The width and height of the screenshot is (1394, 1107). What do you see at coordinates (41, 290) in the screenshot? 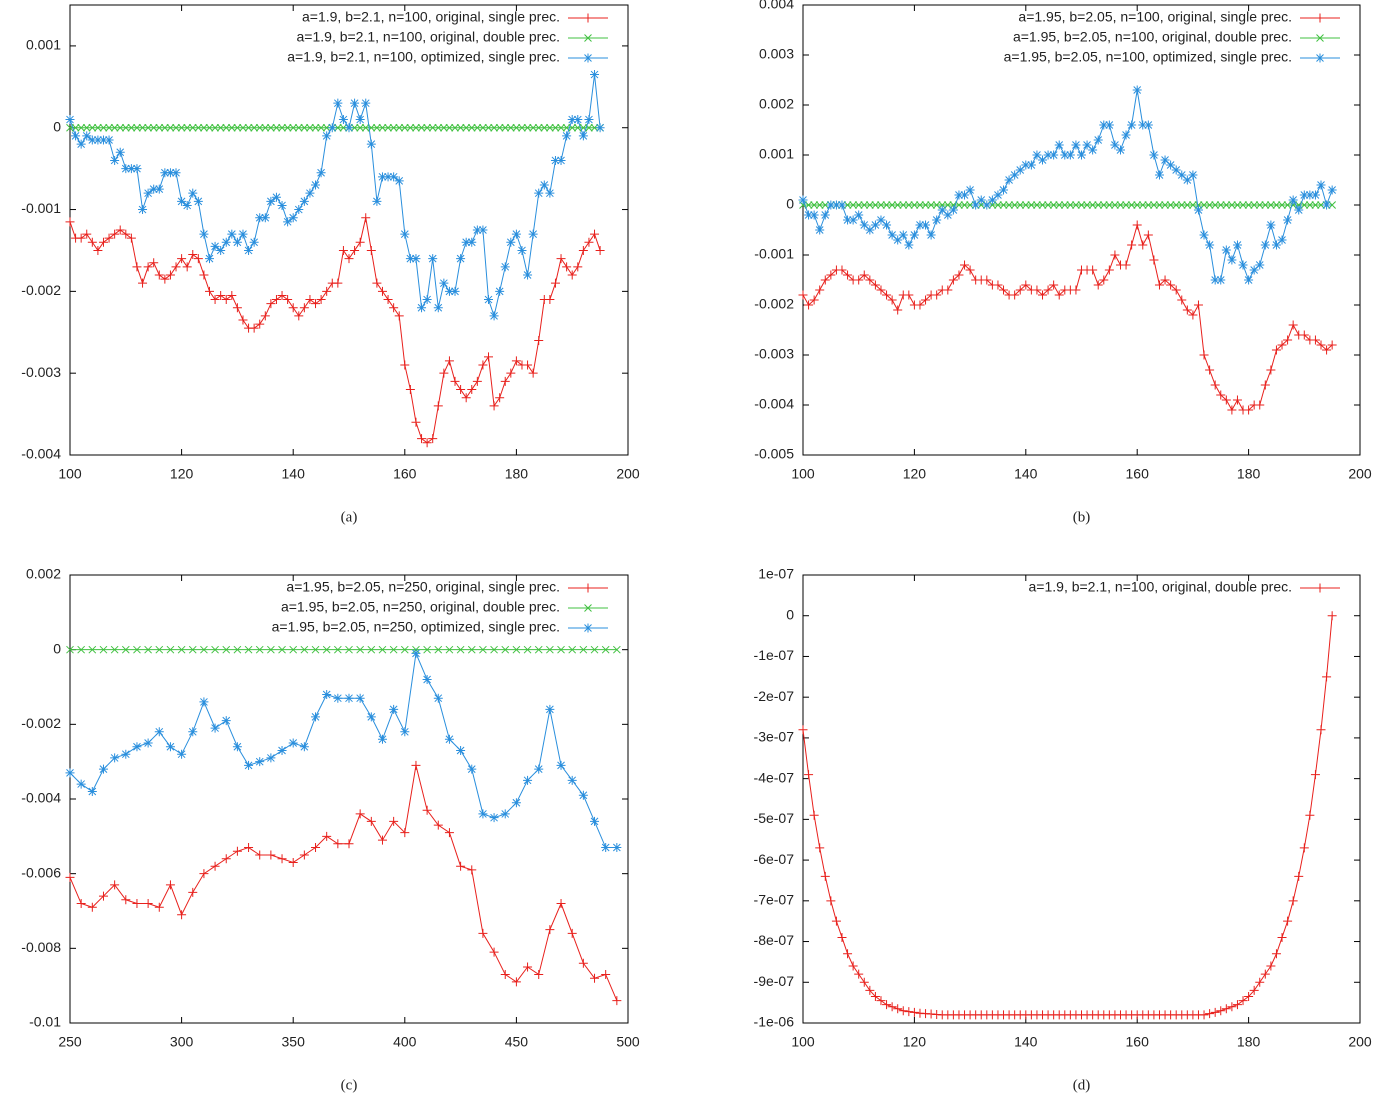
I see `y-tick-label: -0.002` at bounding box center [41, 290].